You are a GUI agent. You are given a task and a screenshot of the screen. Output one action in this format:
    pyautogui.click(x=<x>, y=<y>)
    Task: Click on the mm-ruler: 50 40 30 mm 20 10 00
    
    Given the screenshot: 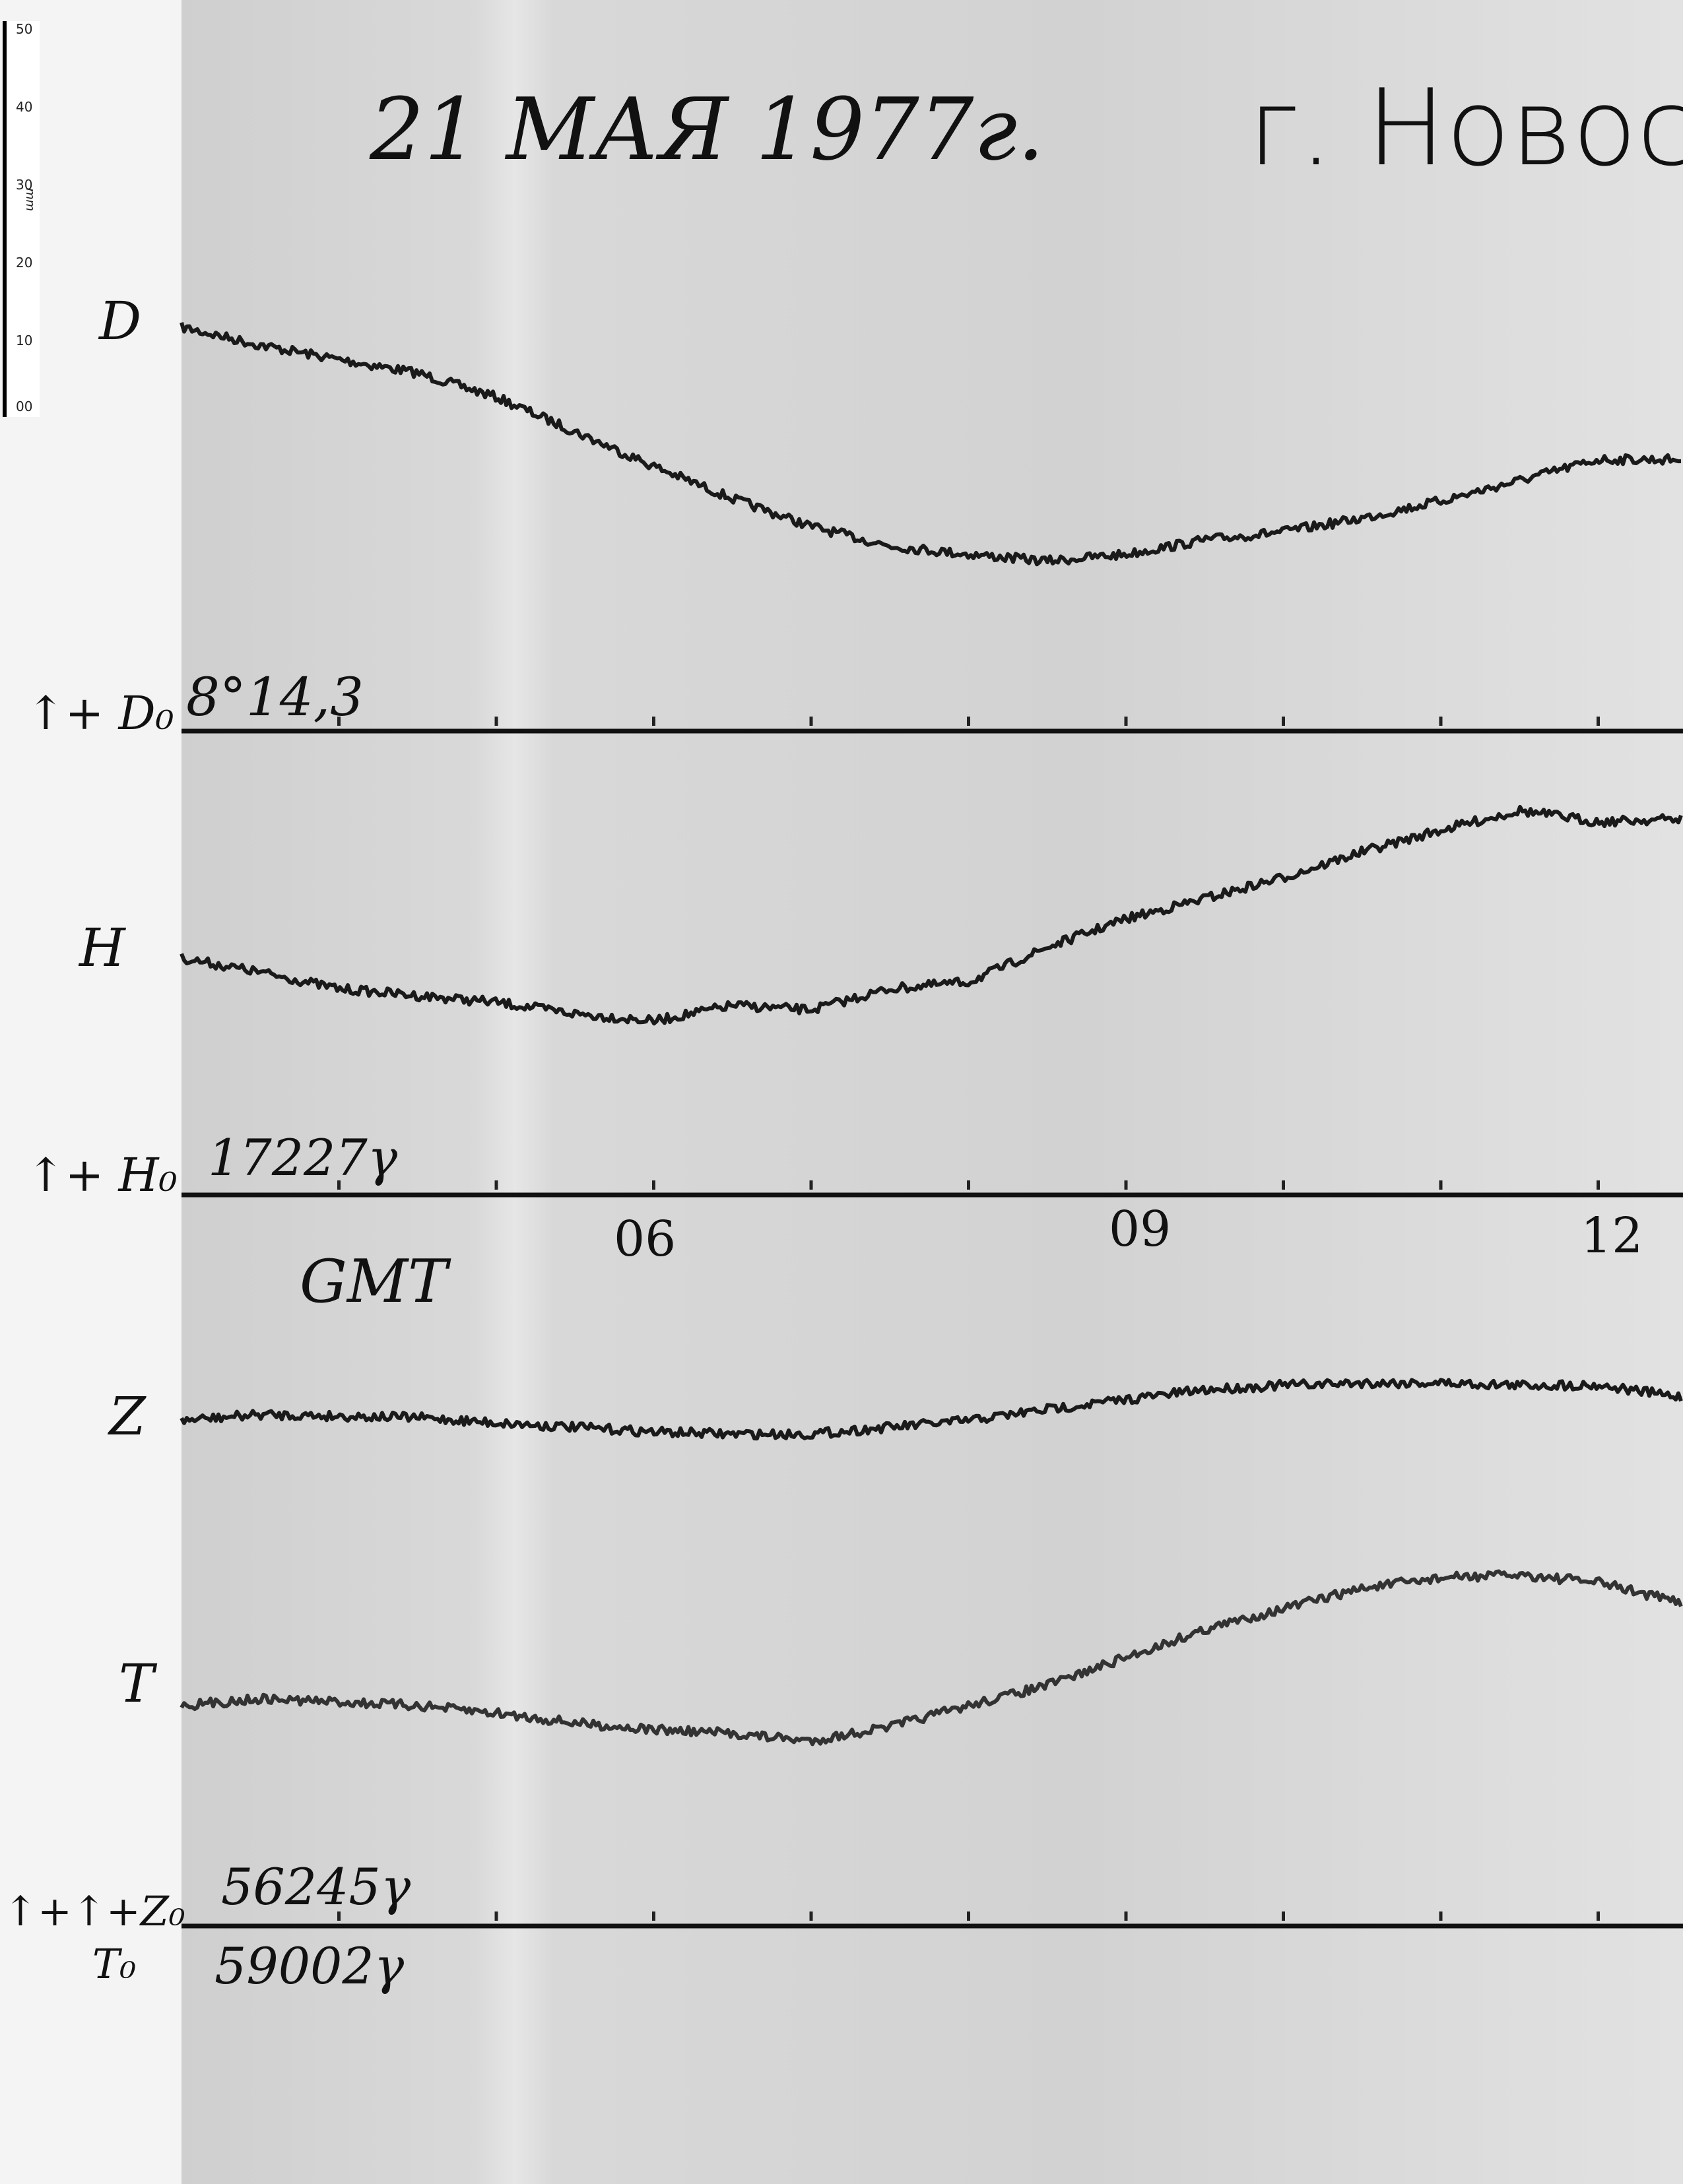 What is the action you would take?
    pyautogui.click(x=22, y=219)
    